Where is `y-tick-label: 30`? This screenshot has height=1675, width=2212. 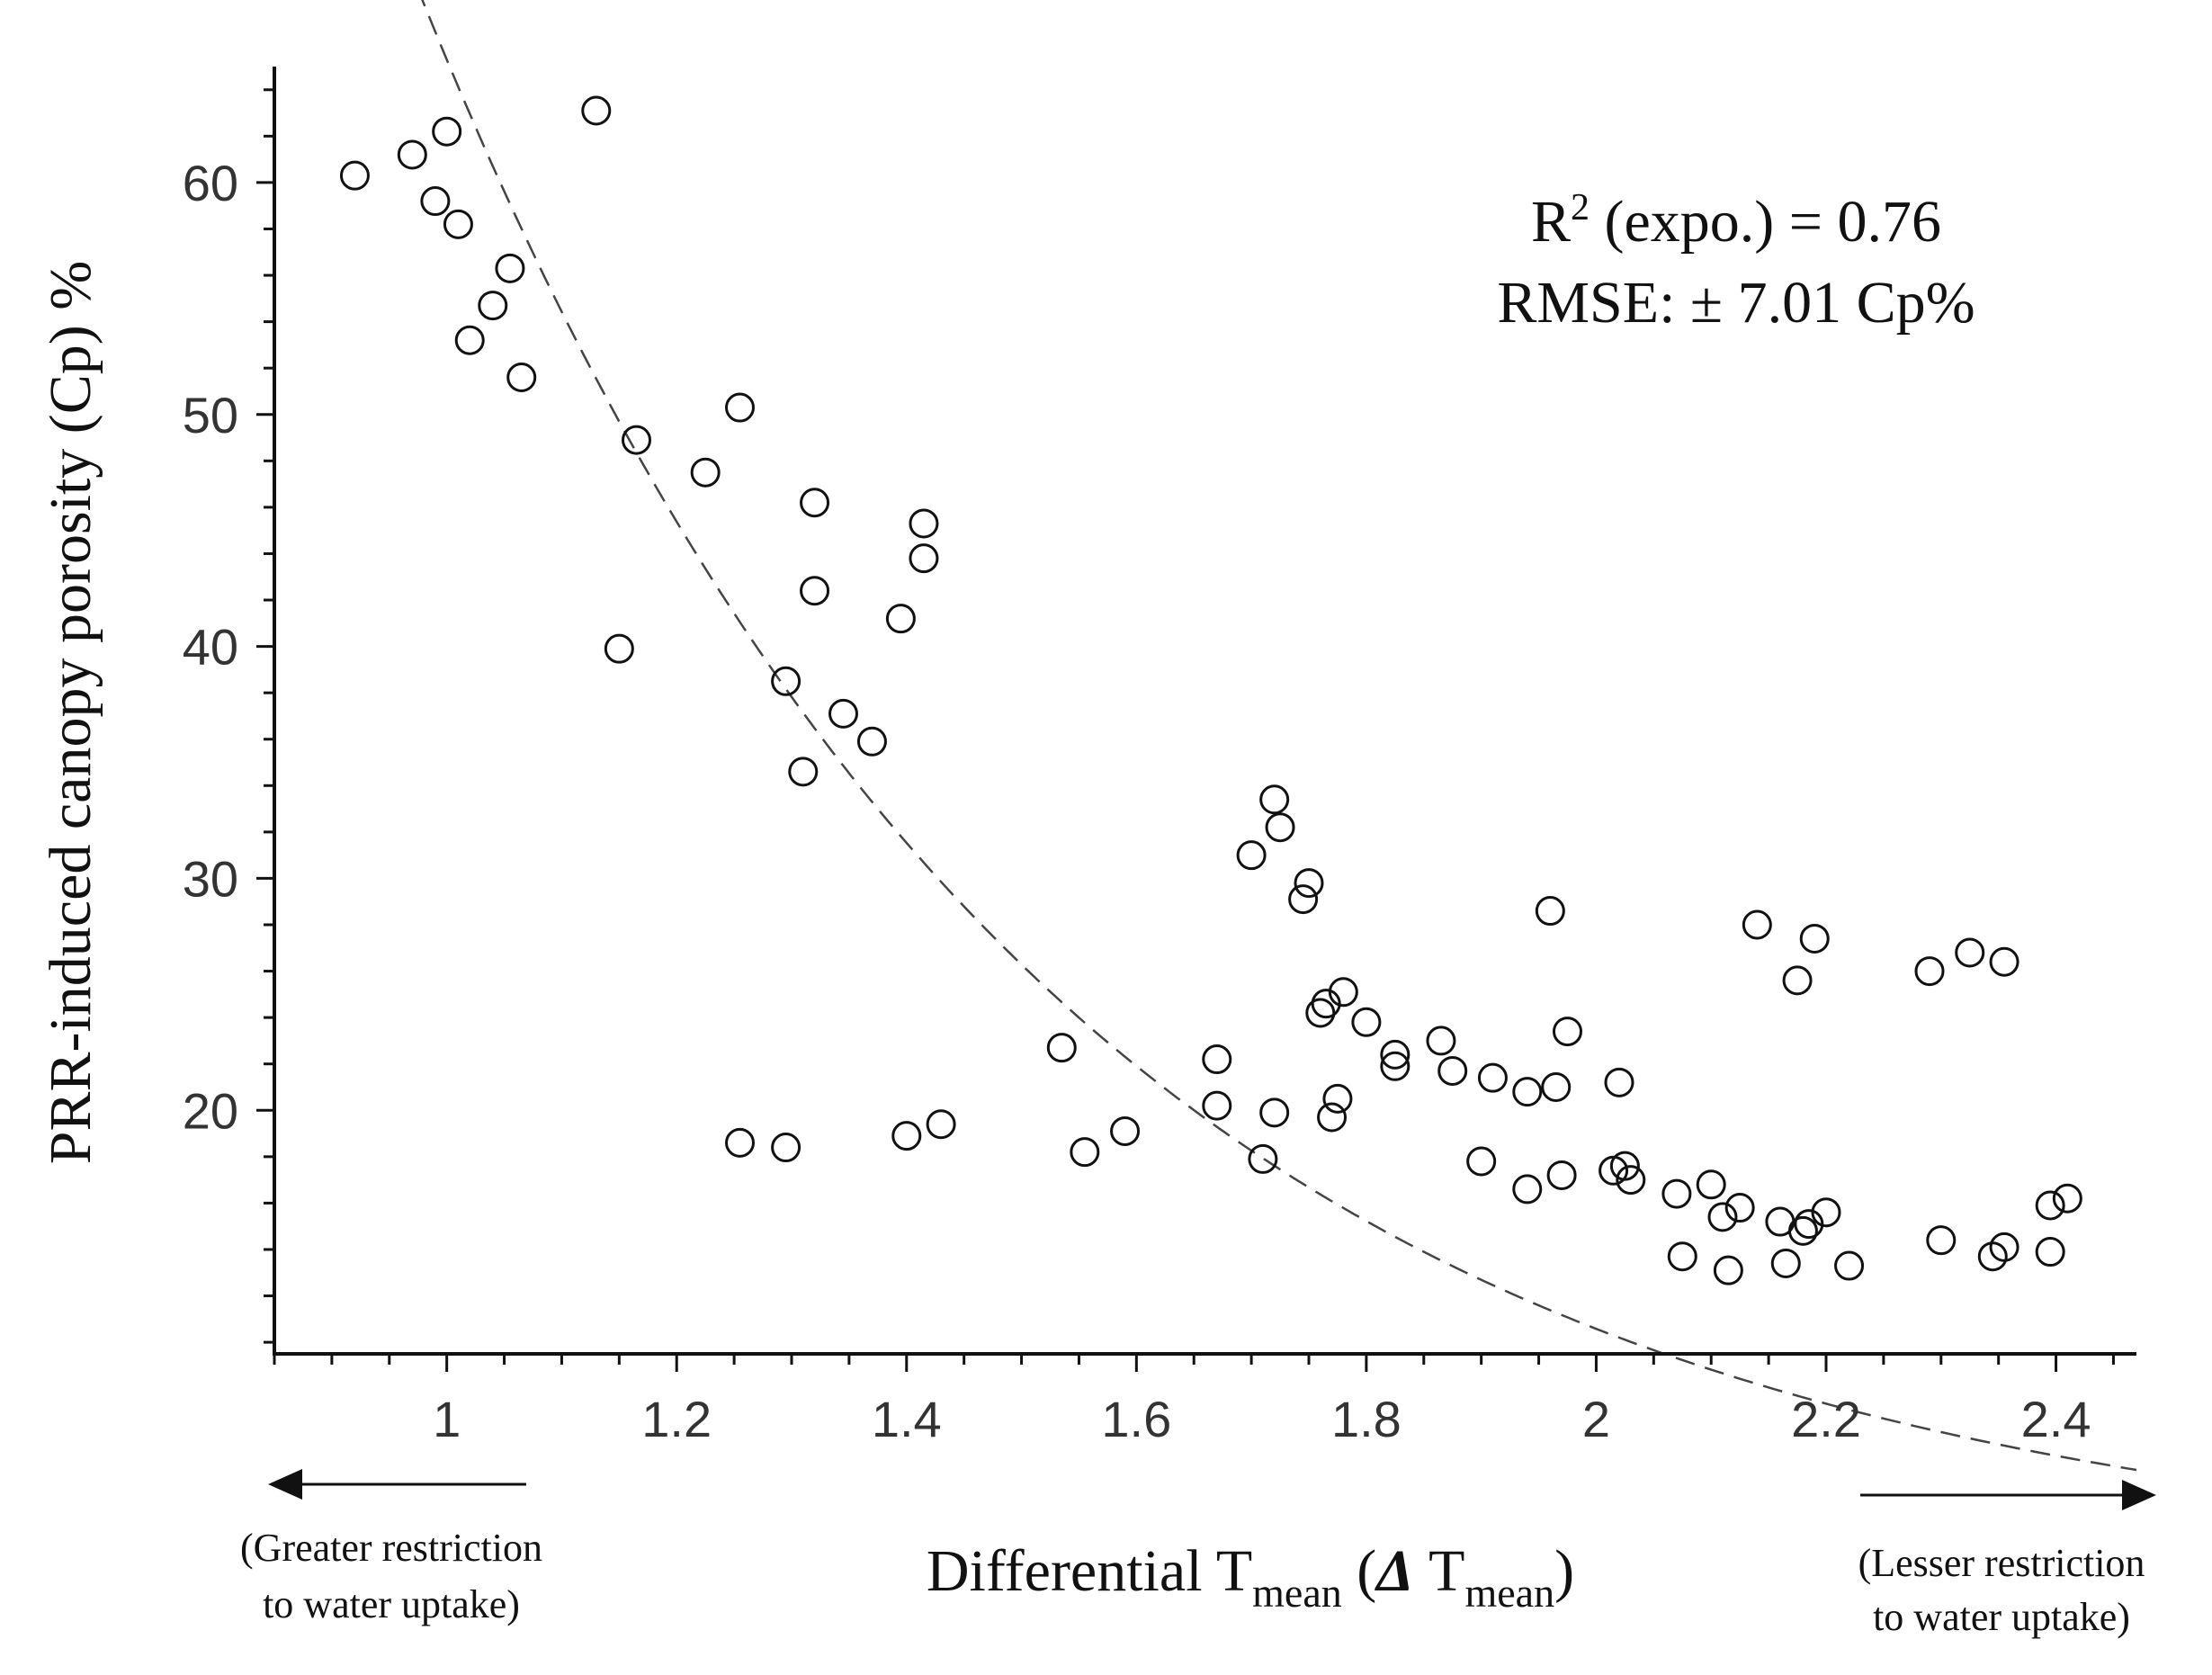
y-tick-label: 30 is located at coordinates (210, 879).